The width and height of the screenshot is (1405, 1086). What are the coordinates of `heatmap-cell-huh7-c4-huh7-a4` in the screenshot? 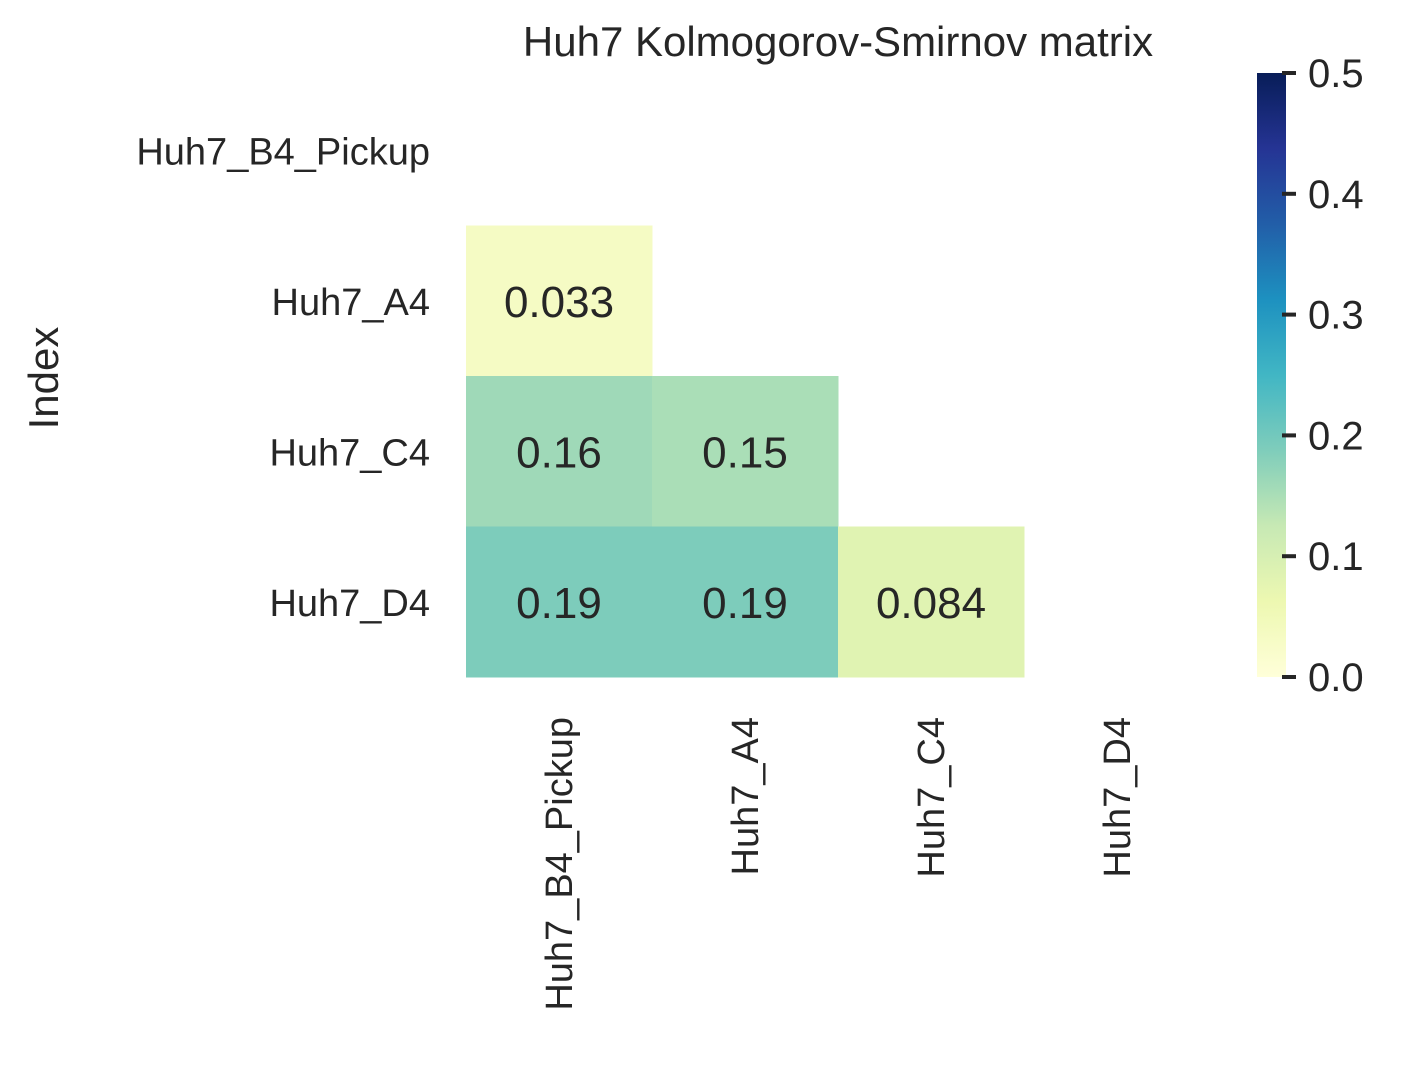 It's located at (745, 451).